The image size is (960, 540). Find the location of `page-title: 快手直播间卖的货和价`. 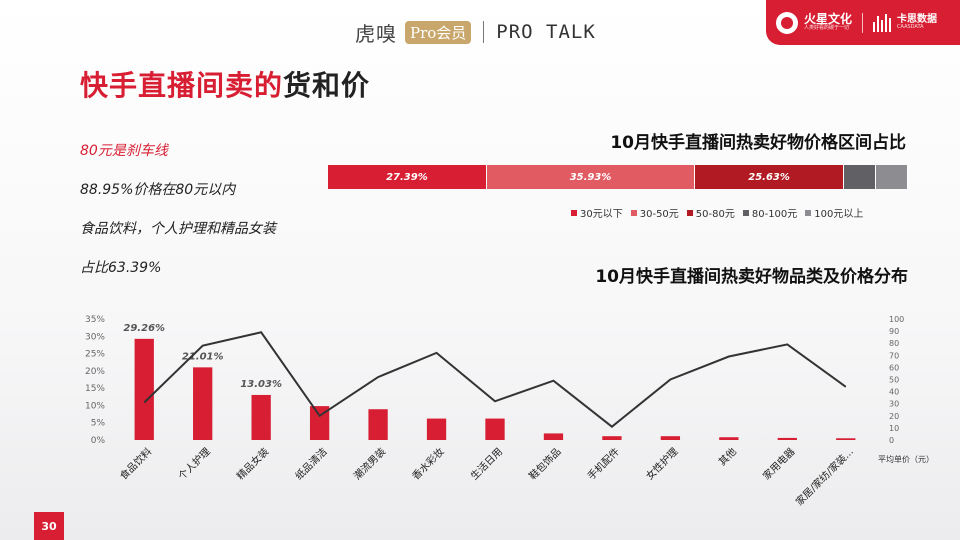

page-title: 快手直播间卖的货和价 is located at coordinates (225, 84).